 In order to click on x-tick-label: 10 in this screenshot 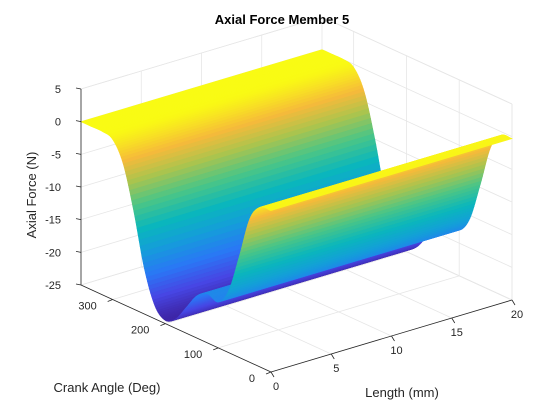, I will do `click(396, 351)`.